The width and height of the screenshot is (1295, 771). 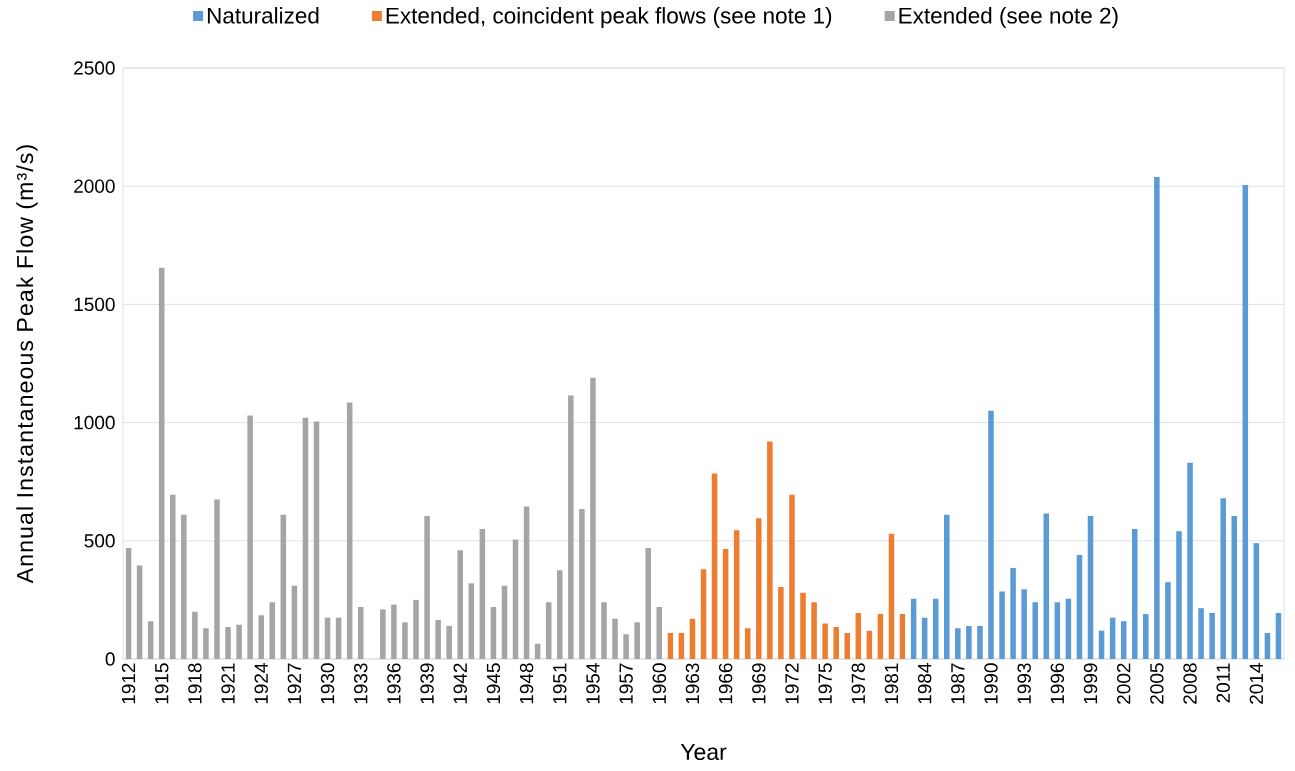 I want to click on legend-label: Naturalized, so click(x=263, y=15).